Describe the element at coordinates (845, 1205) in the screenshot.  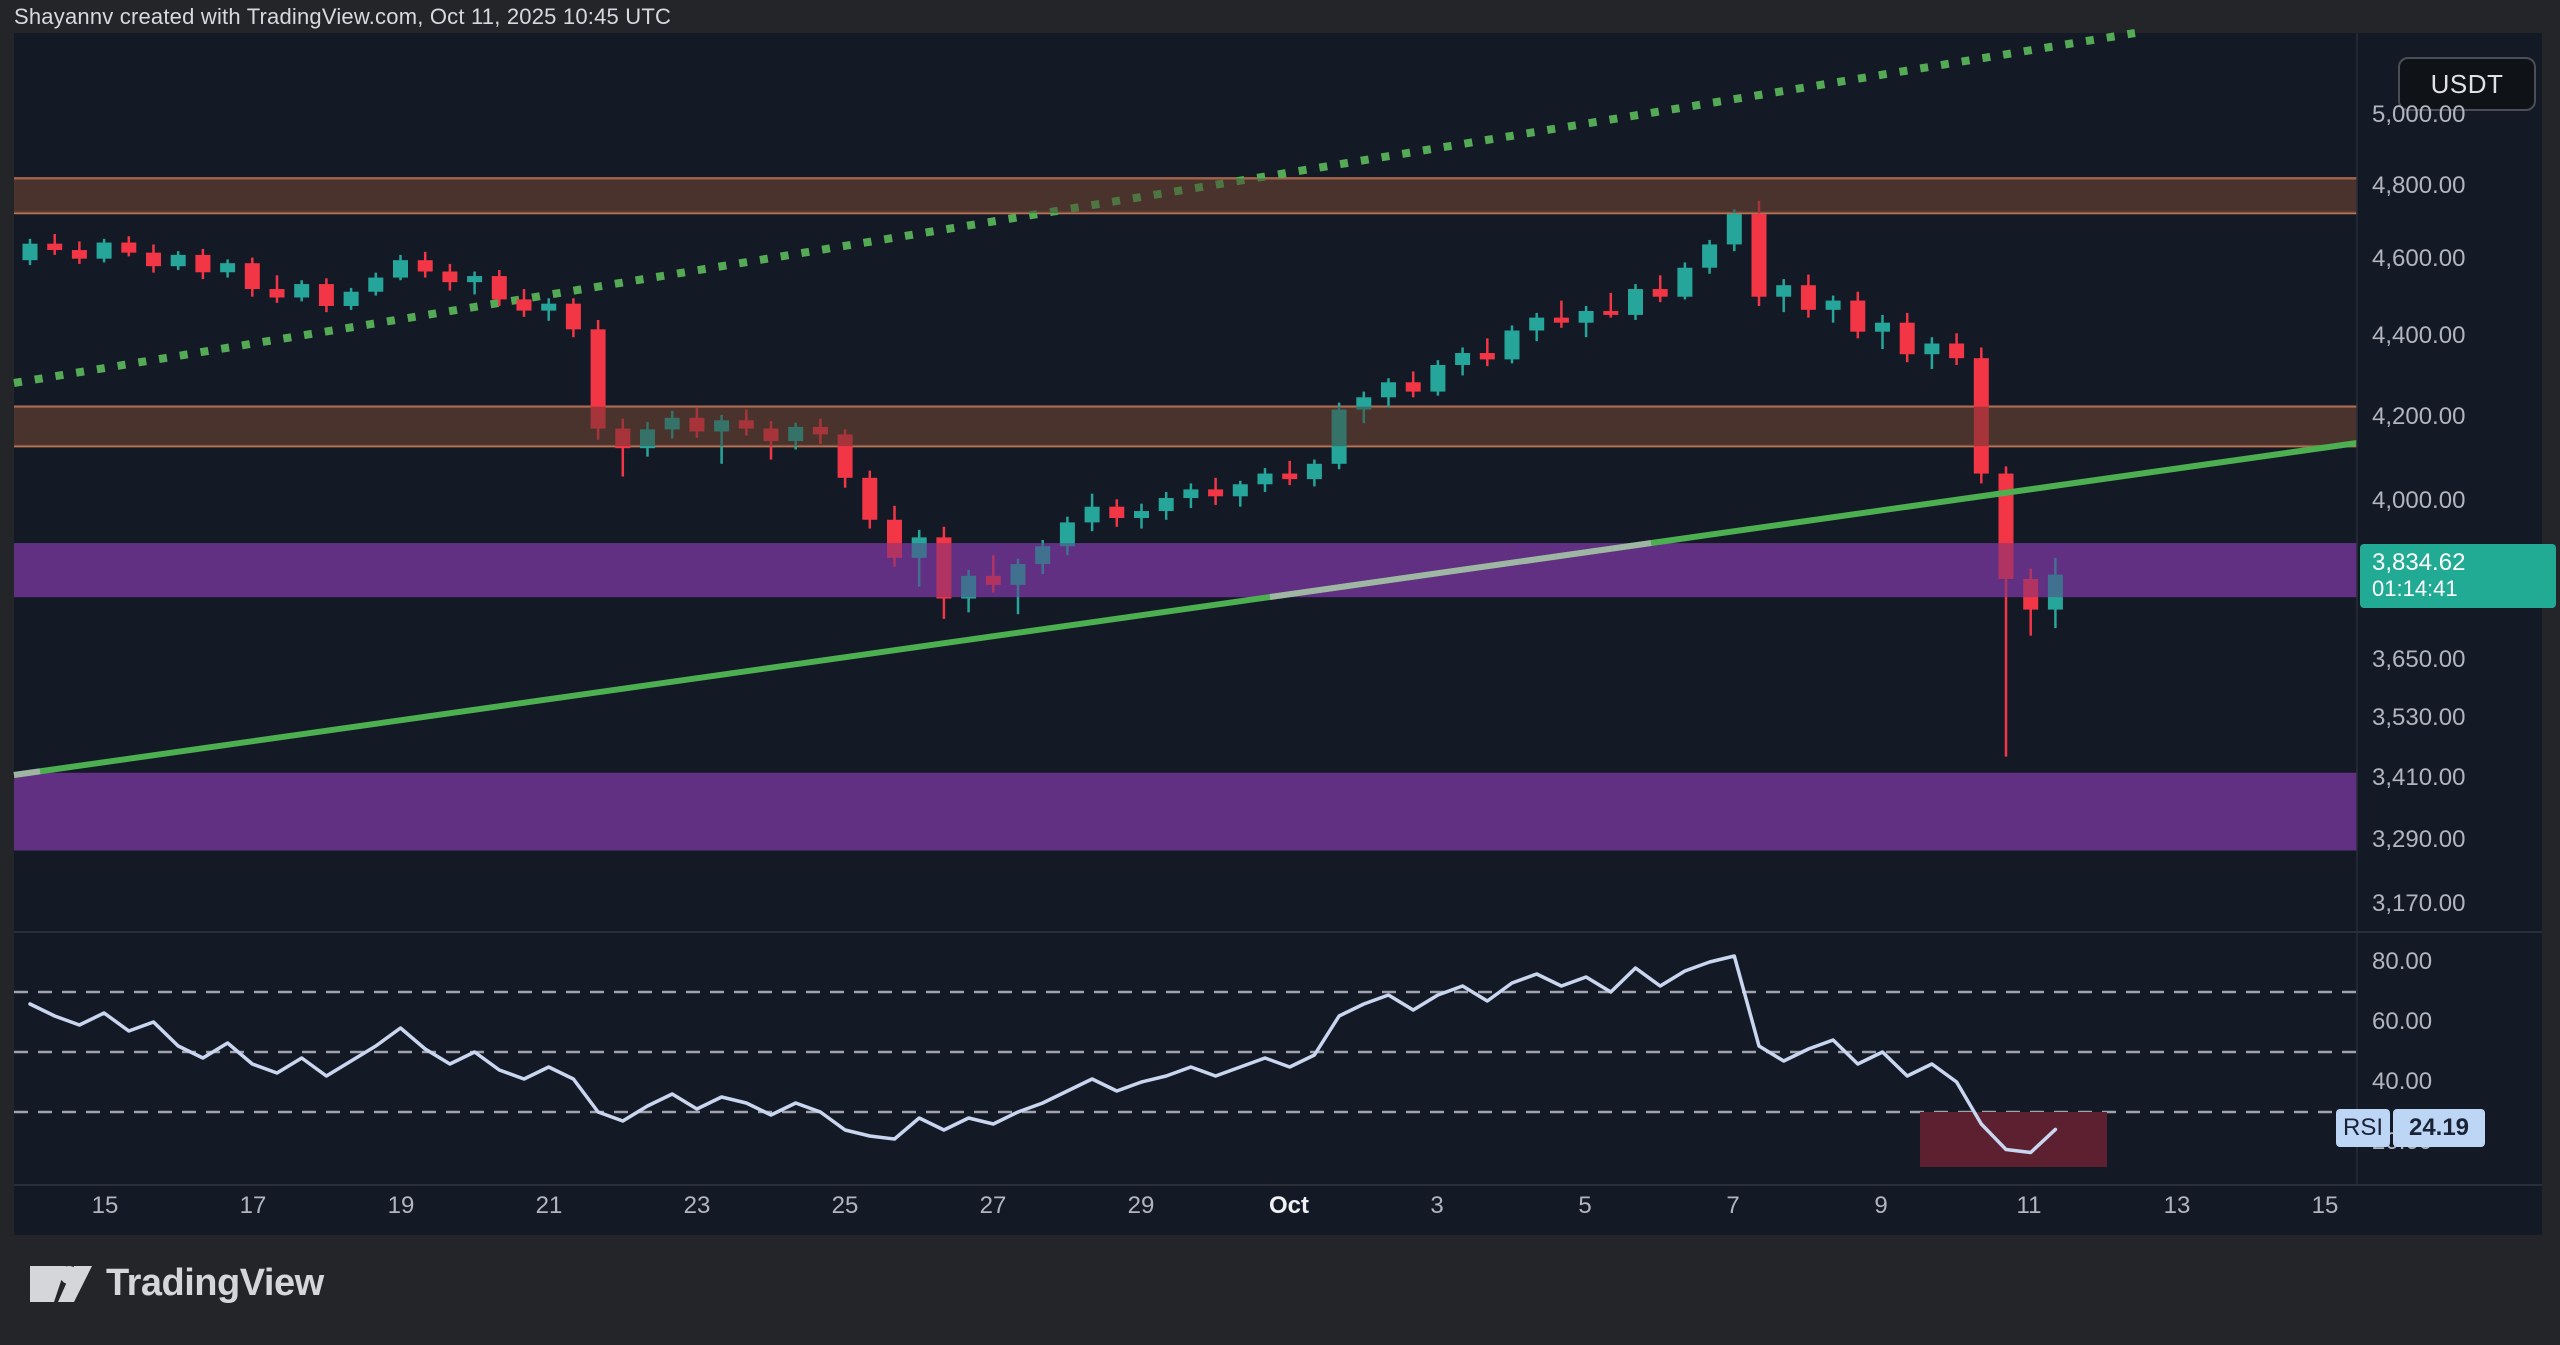
I see `time-axis-label: 25` at that location.